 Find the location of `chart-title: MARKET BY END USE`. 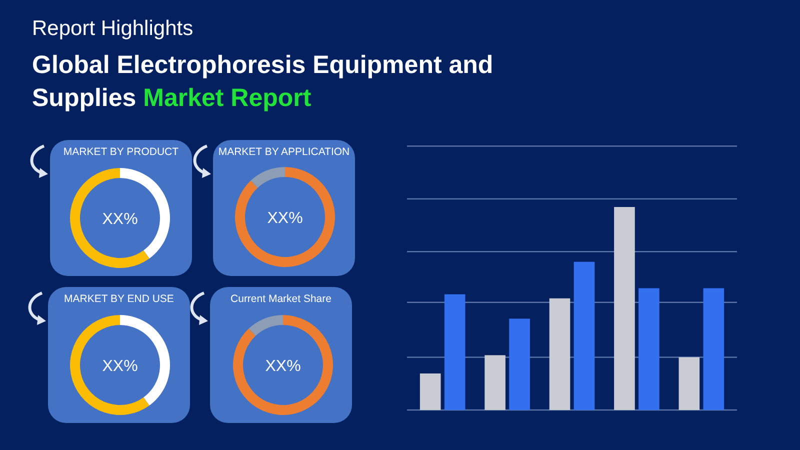

chart-title: MARKET BY END USE is located at coordinates (119, 299).